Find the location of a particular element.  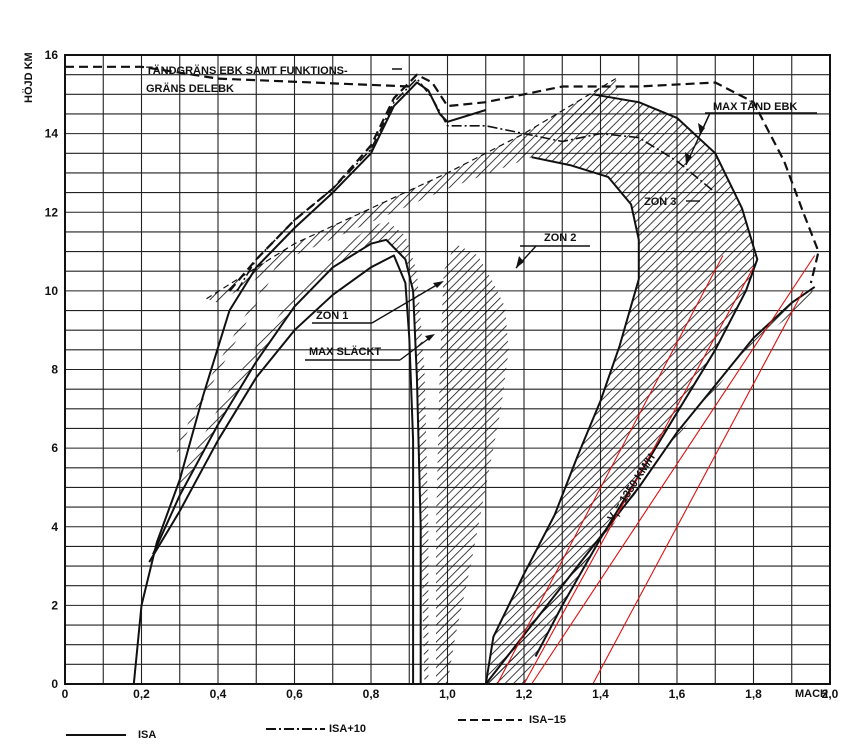

x-tick-label: 1,6 is located at coordinates (677, 694).